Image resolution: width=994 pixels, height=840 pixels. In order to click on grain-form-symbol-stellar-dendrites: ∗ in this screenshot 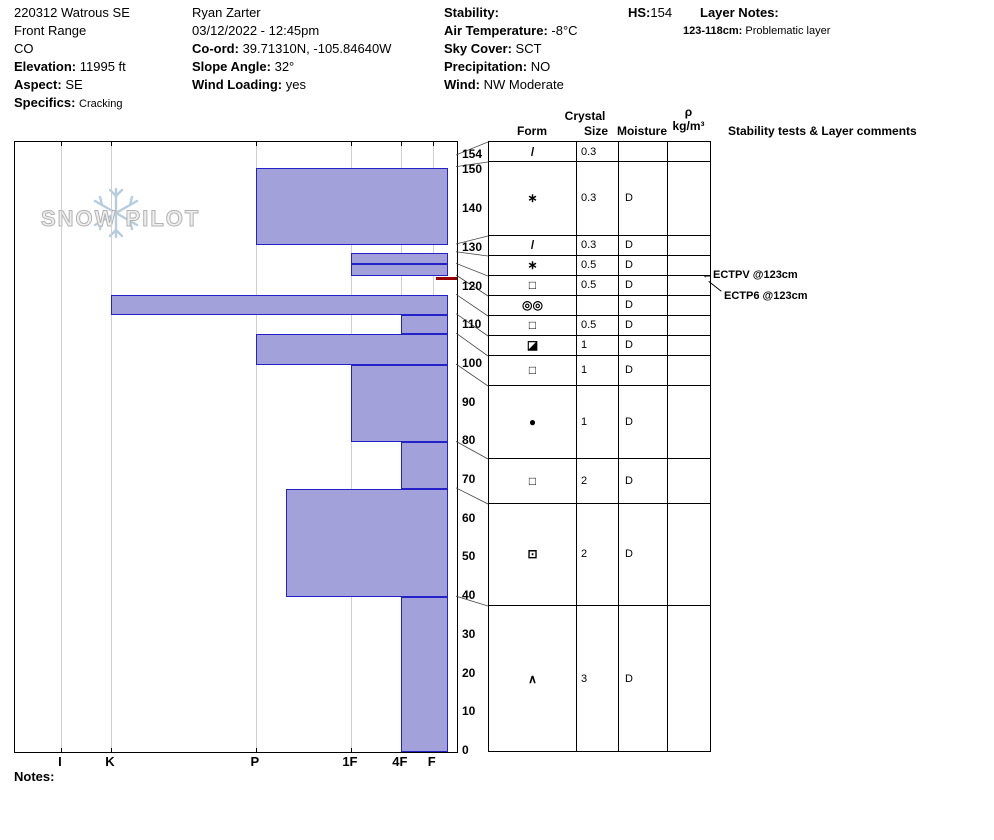, I will do `click(533, 265)`.